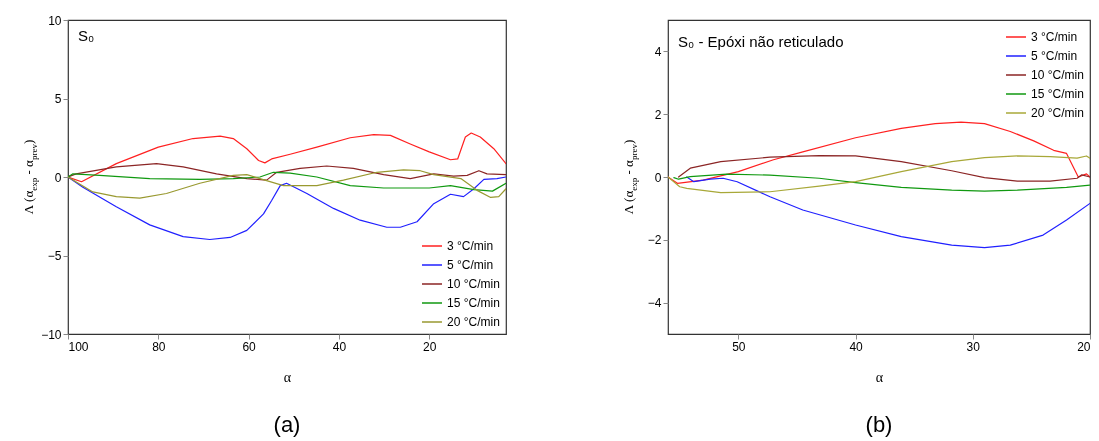 The height and width of the screenshot is (441, 1099). Describe the element at coordinates (761, 41) in the screenshot. I see `text: S₀ - Epóxi não reticulado` at that location.